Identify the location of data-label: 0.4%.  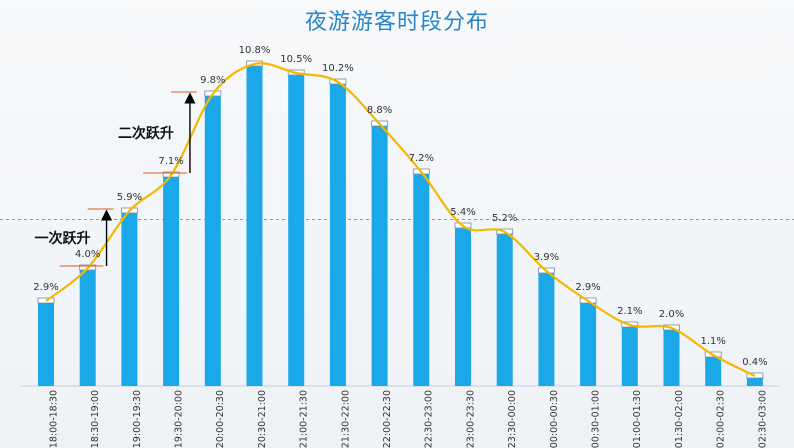
(754, 362).